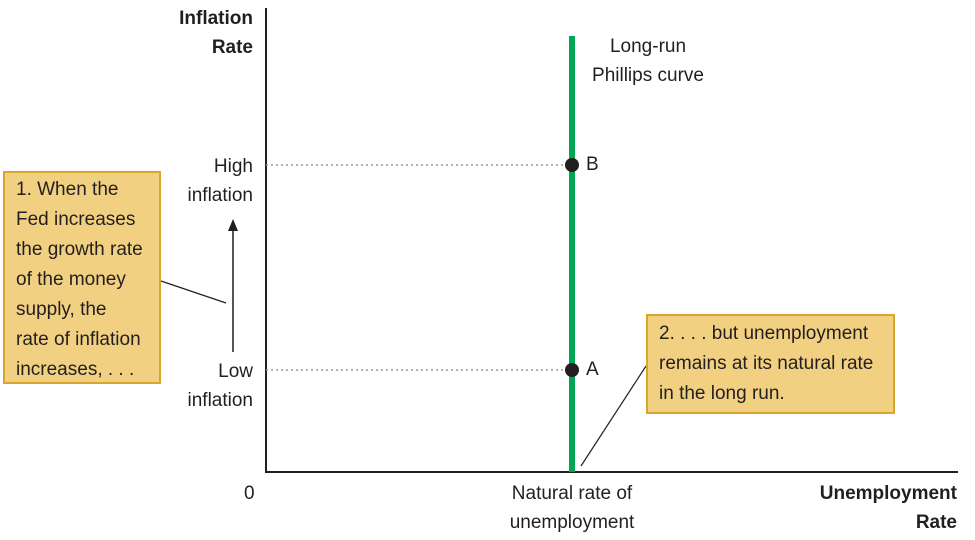 The image size is (975, 540). I want to click on low-inflation-label-line-1: Low, so click(235, 371).